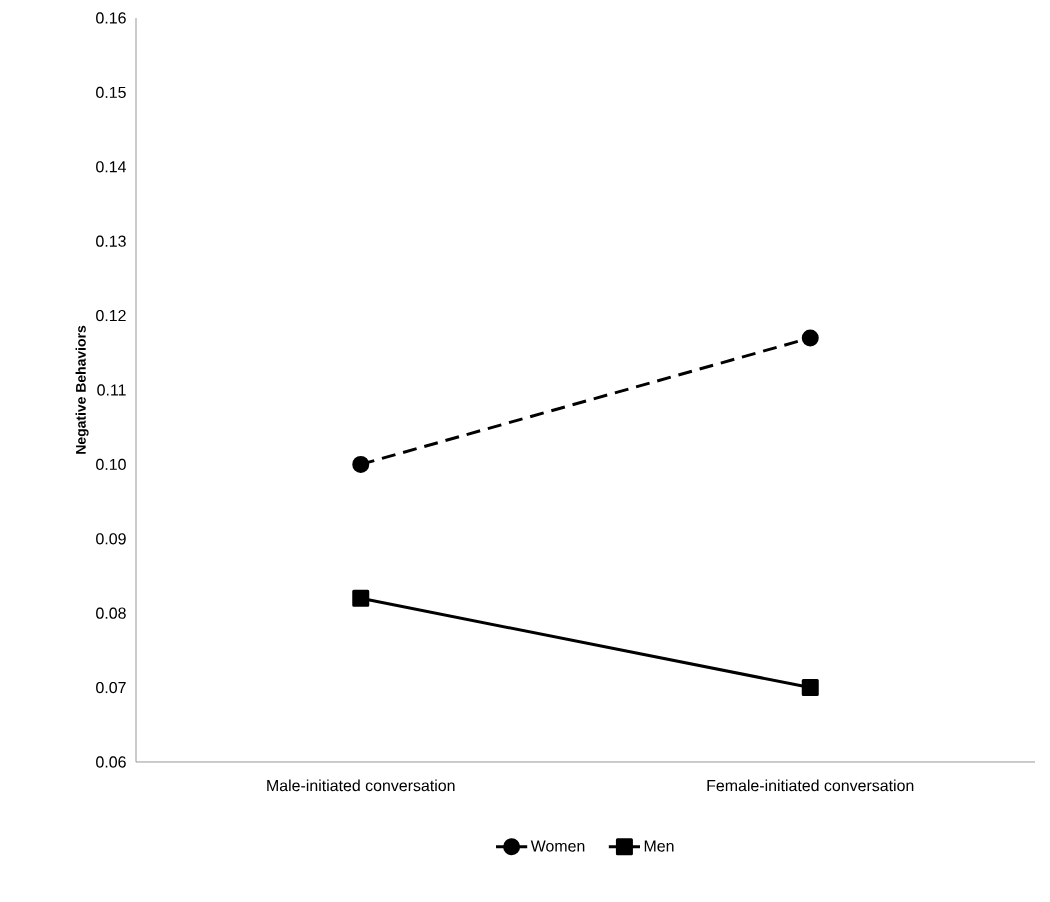  I want to click on legend-label: Men, so click(659, 846).